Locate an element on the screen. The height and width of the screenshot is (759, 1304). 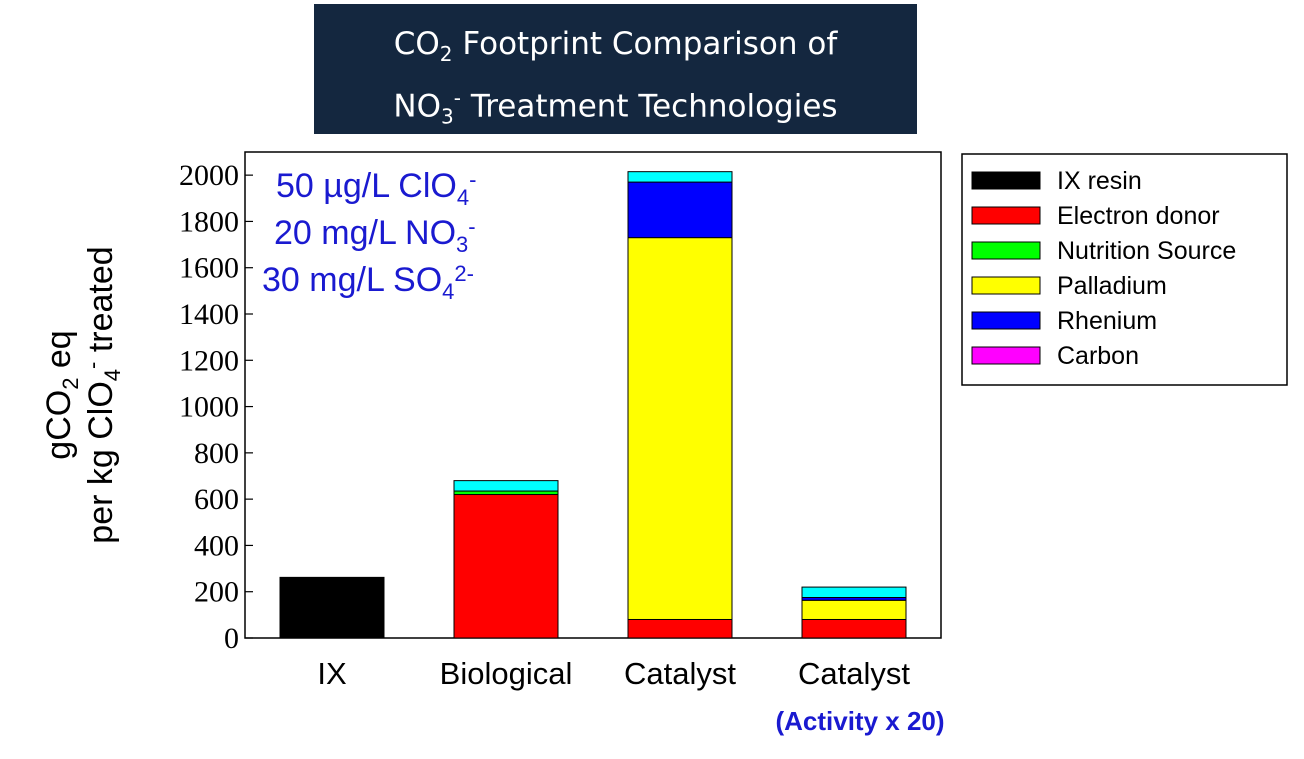
y-tick-label: 1000 is located at coordinates (209, 407).